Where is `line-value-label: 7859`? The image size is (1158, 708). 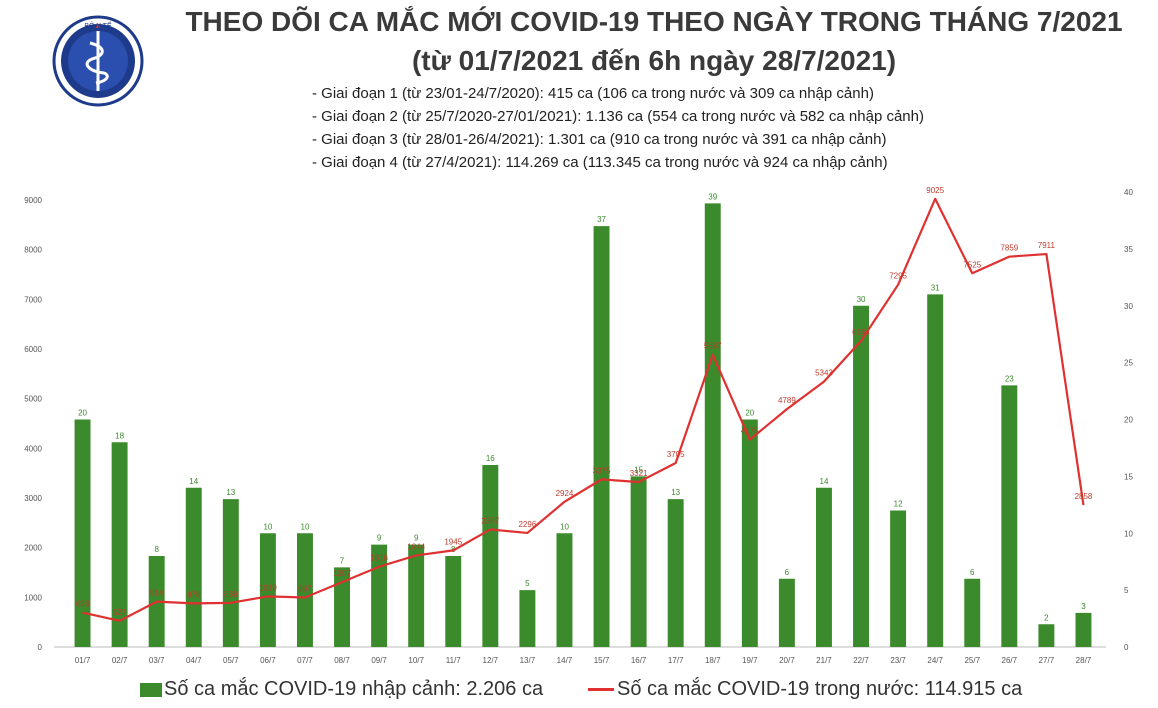
line-value-label: 7859 is located at coordinates (1009, 248).